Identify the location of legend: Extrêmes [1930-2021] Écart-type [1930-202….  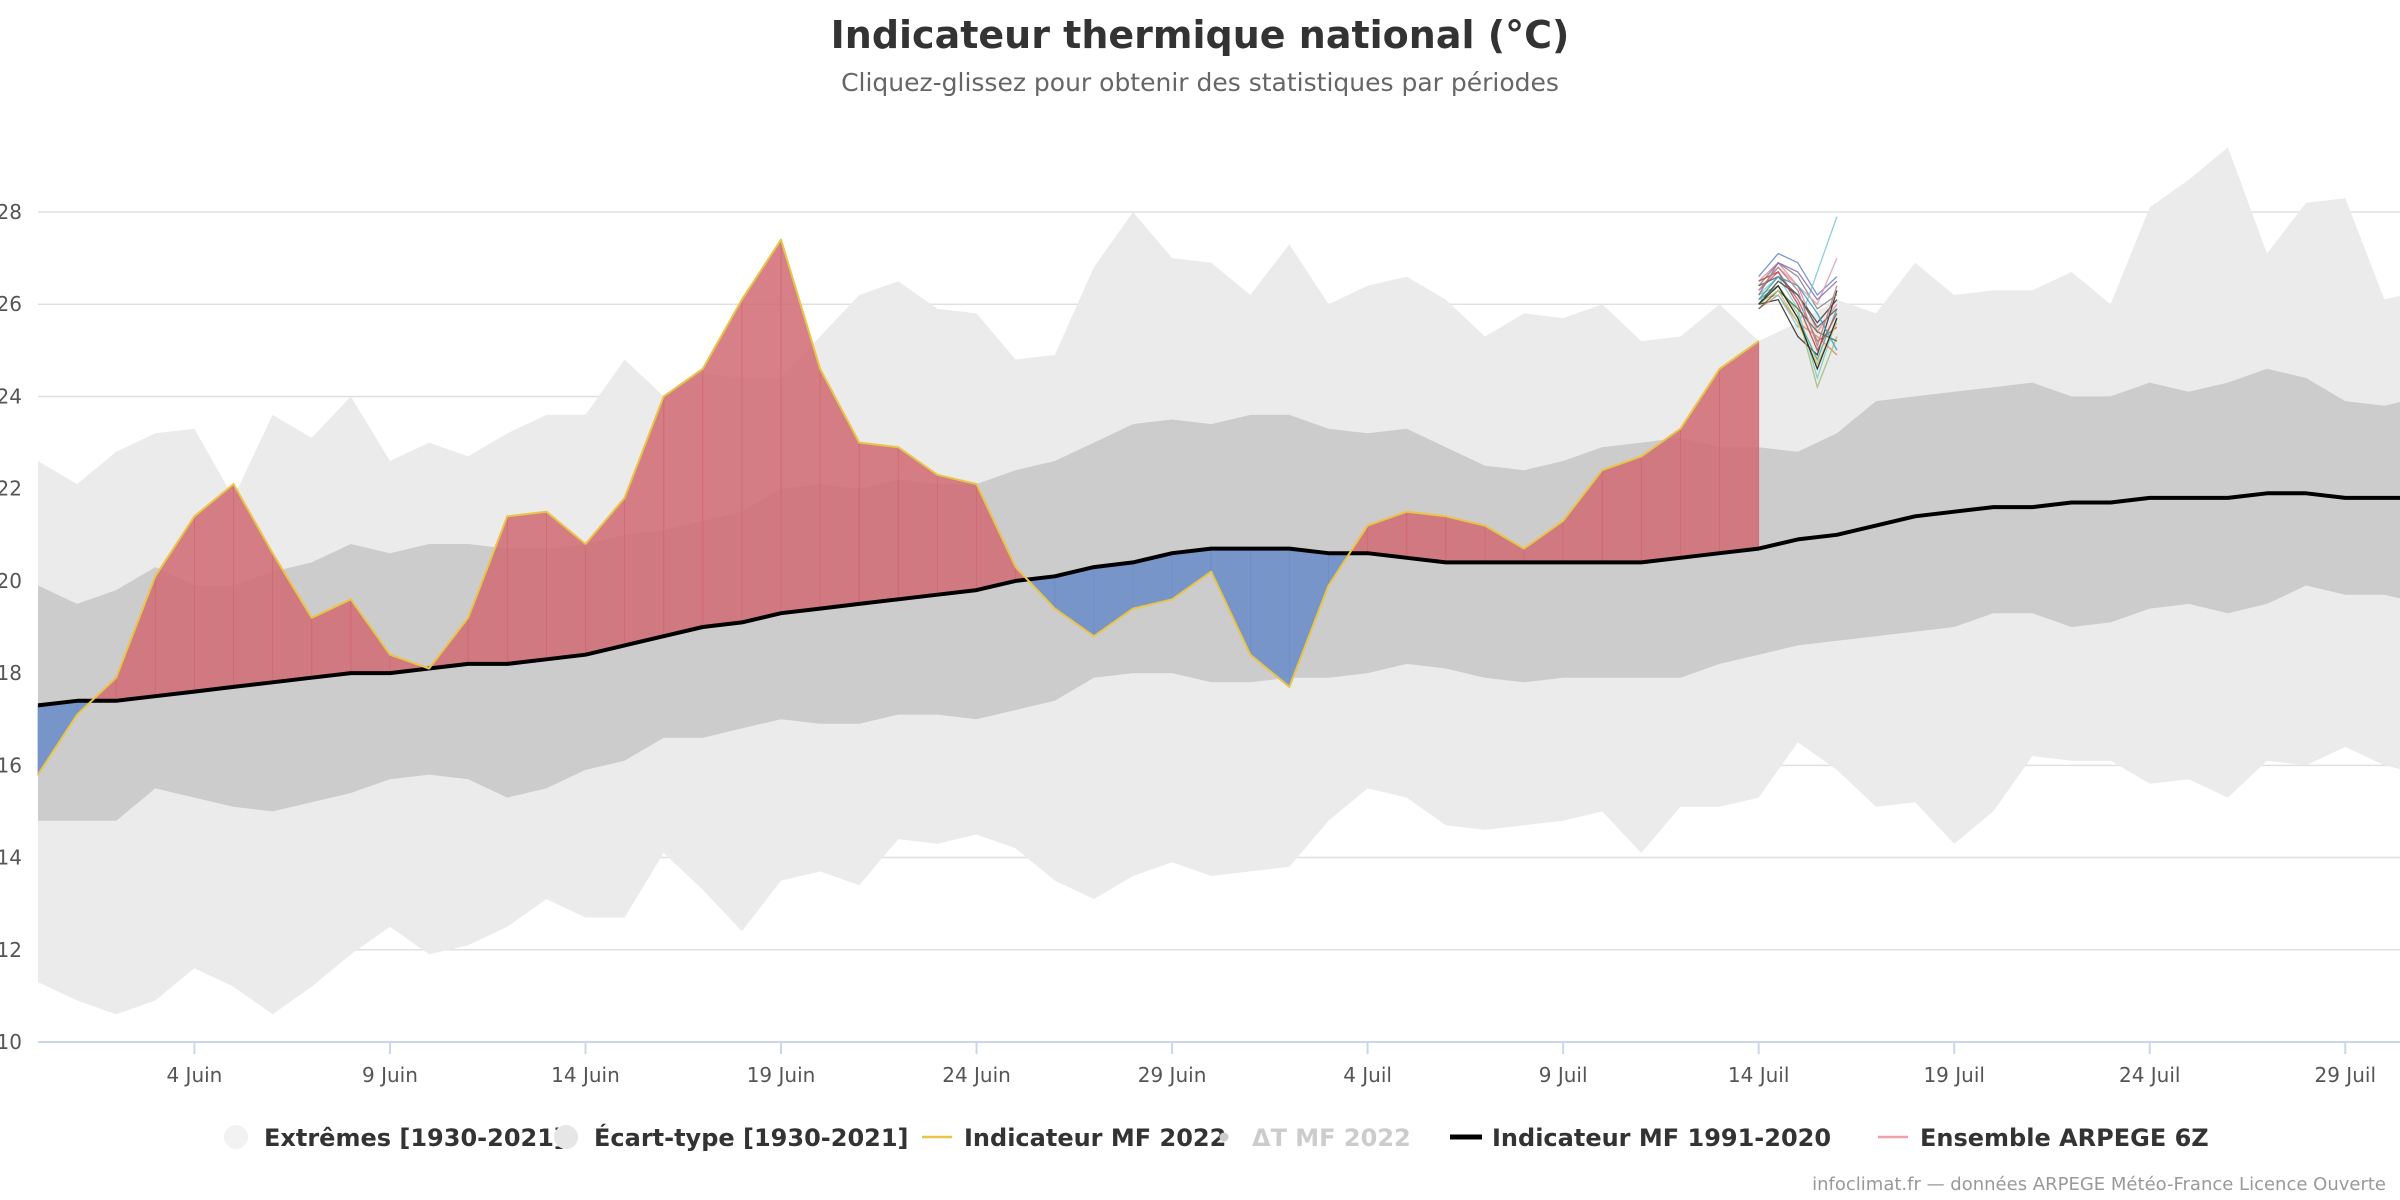
(1216, 1137).